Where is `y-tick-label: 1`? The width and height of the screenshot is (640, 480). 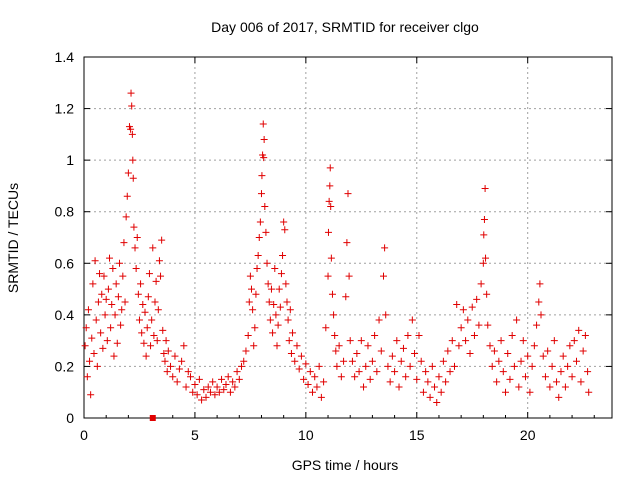
y-tick-label: 1 is located at coordinates (70, 160).